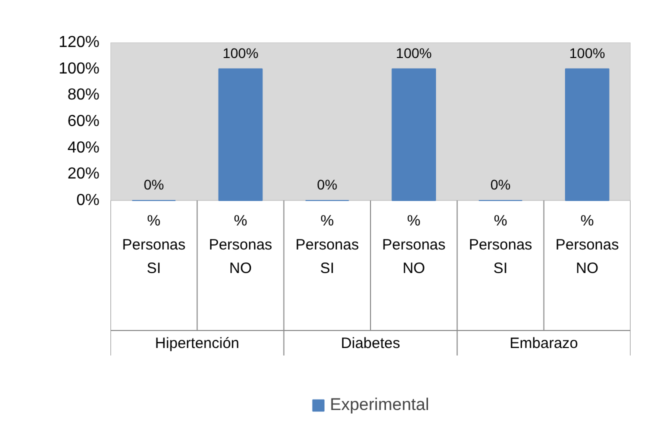 The height and width of the screenshot is (441, 664). Describe the element at coordinates (83, 174) in the screenshot. I see `y-tick-label: 20%` at that location.